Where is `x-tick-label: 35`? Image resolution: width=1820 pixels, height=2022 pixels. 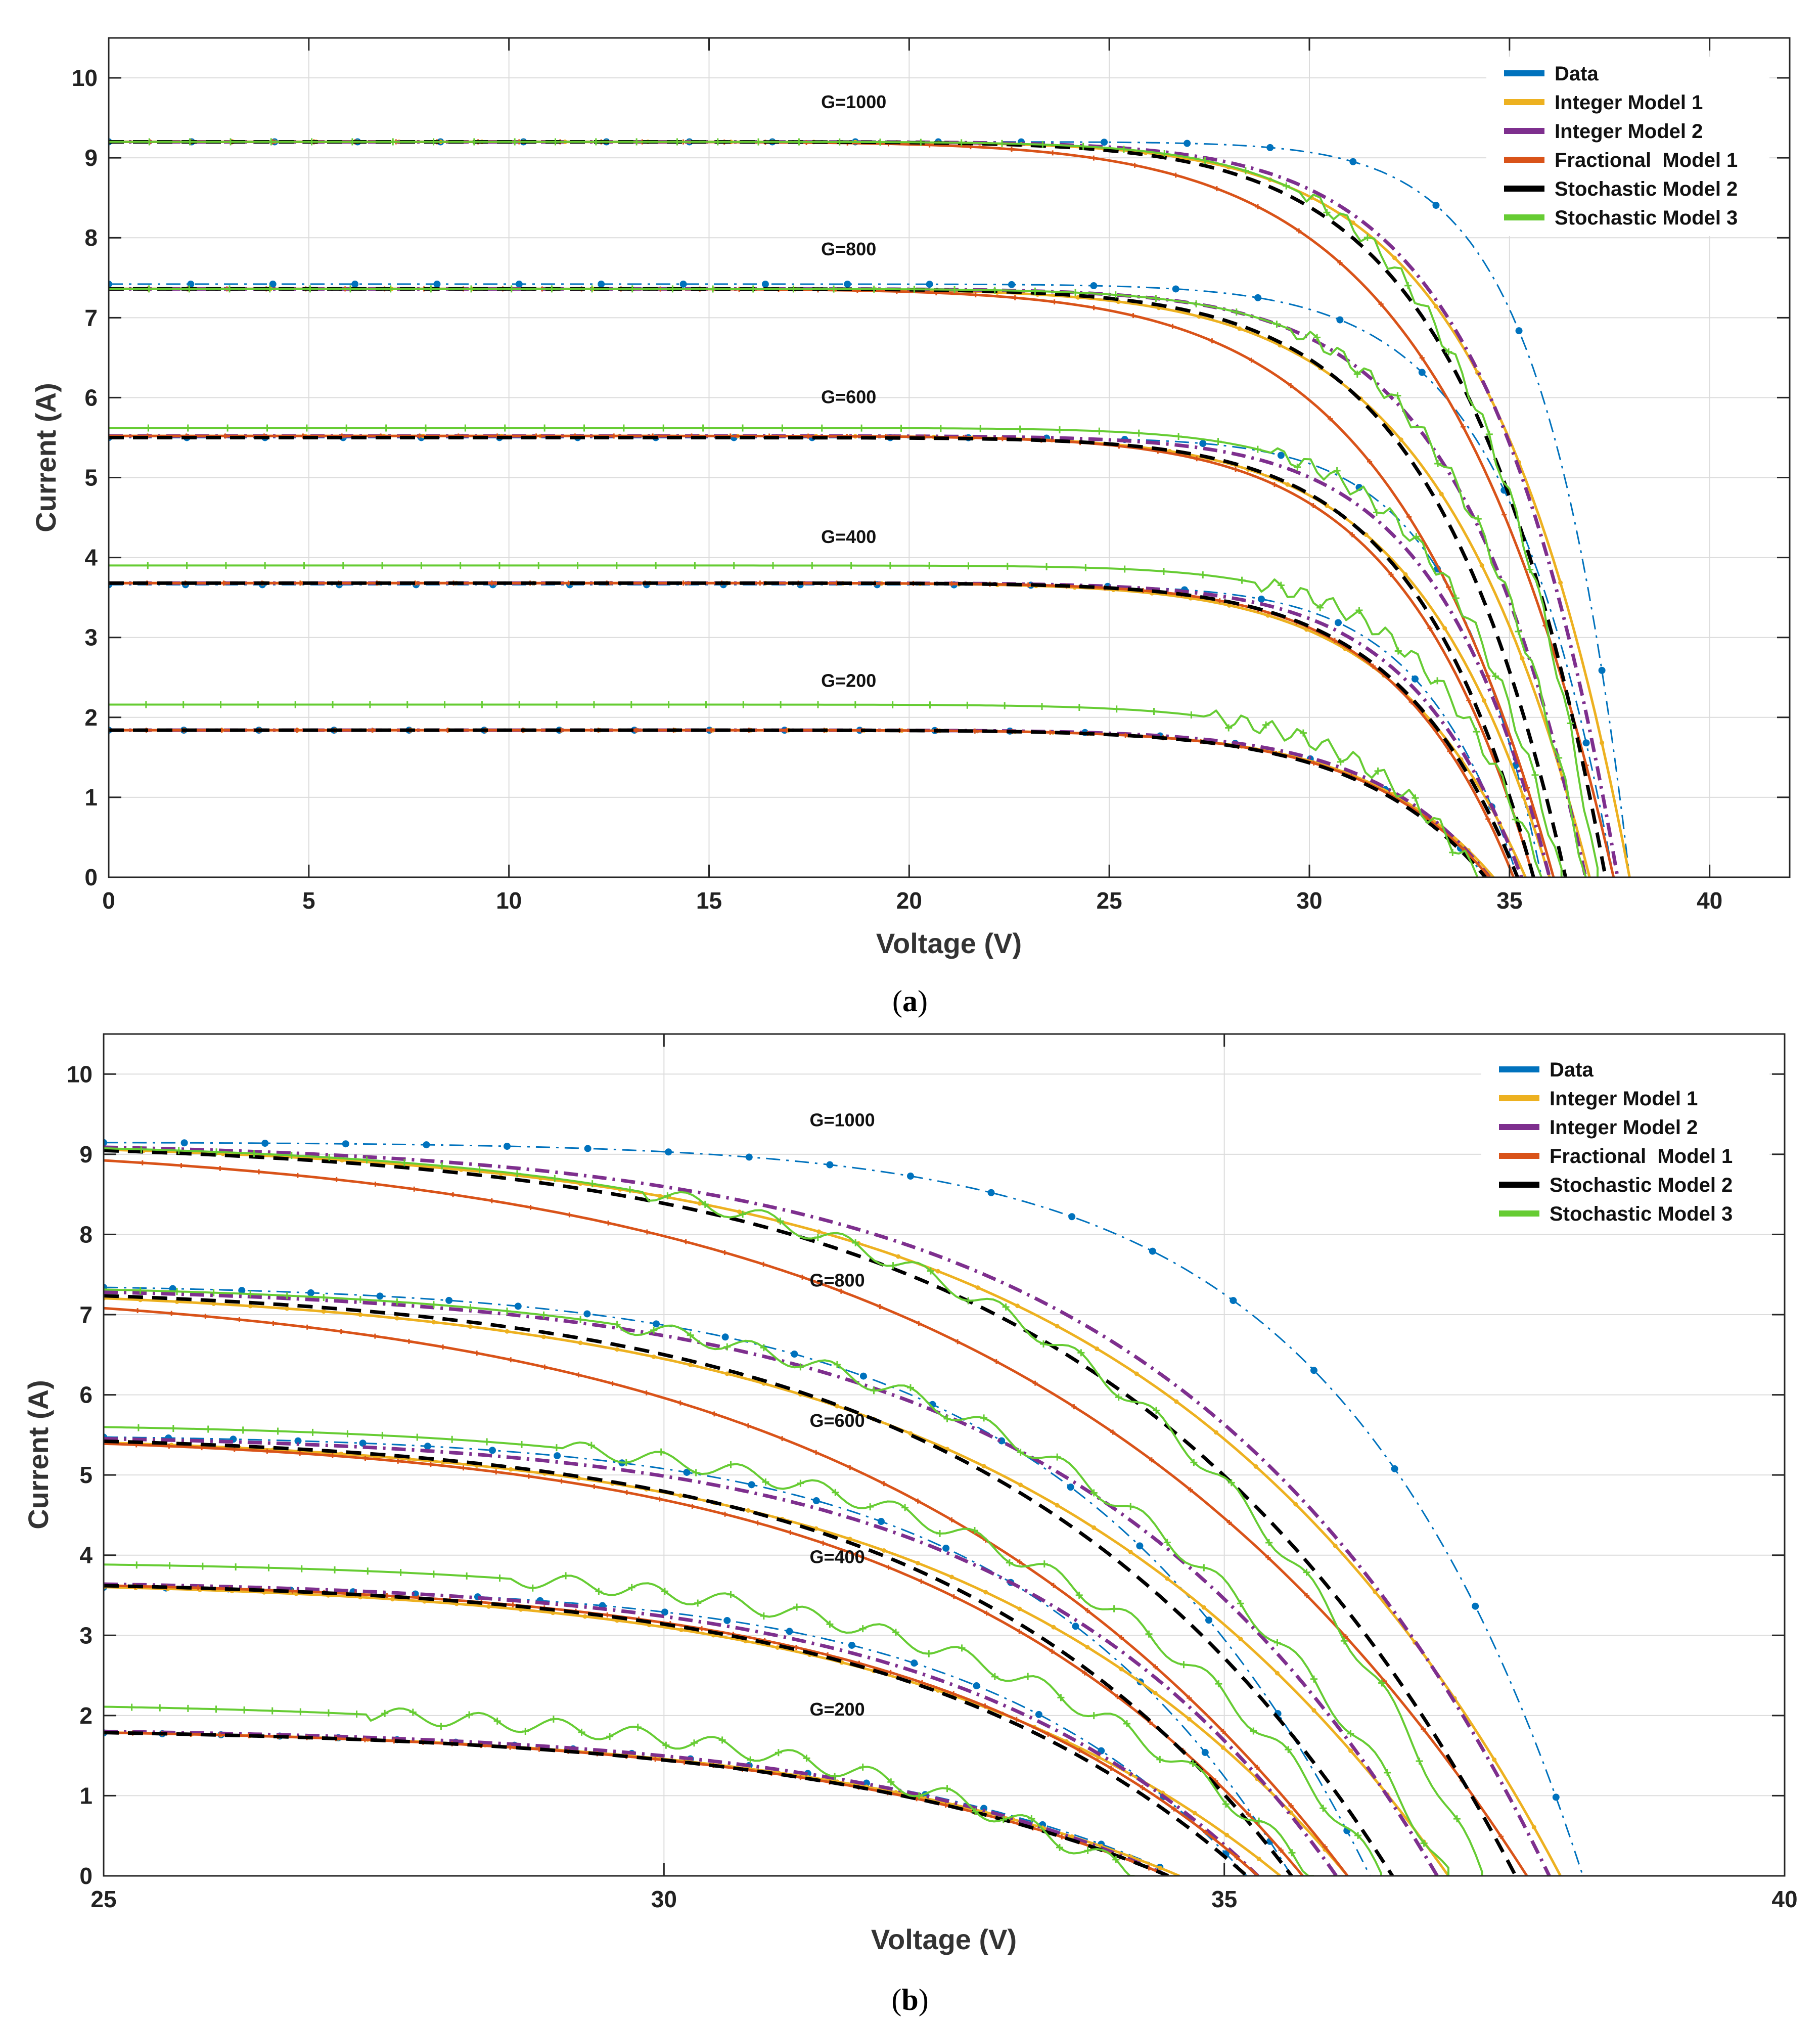
x-tick-label: 35 is located at coordinates (1224, 1899).